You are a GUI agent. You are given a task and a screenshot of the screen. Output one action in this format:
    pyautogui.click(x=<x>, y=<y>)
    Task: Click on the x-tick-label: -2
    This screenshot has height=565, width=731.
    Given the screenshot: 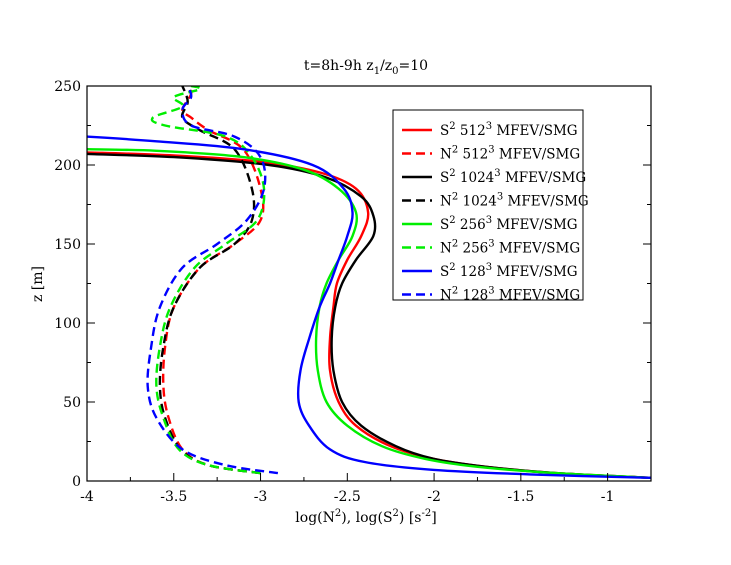 What is the action you would take?
    pyautogui.click(x=434, y=497)
    